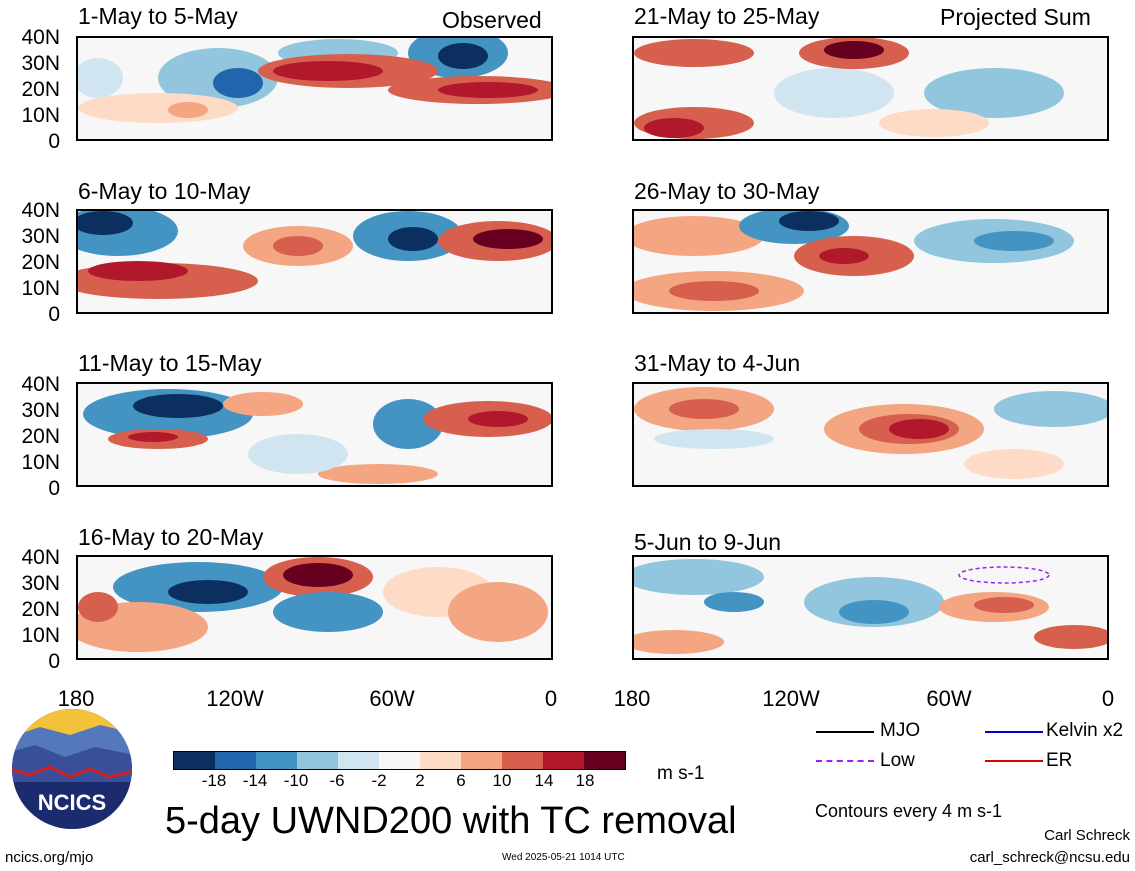  What do you see at coordinates (461, 780) in the screenshot?
I see `colorbar-tick: 6` at bounding box center [461, 780].